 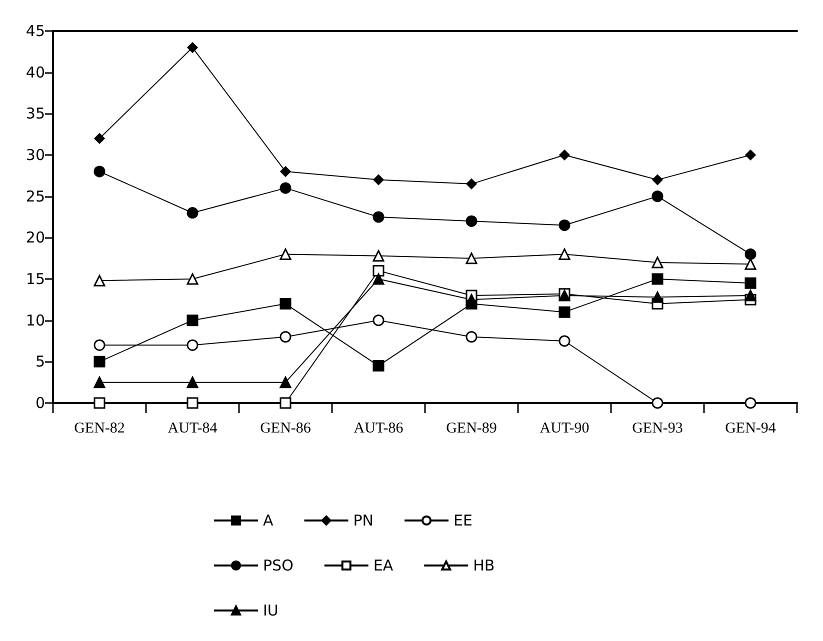 I want to click on legend-label: HB, so click(x=484, y=565).